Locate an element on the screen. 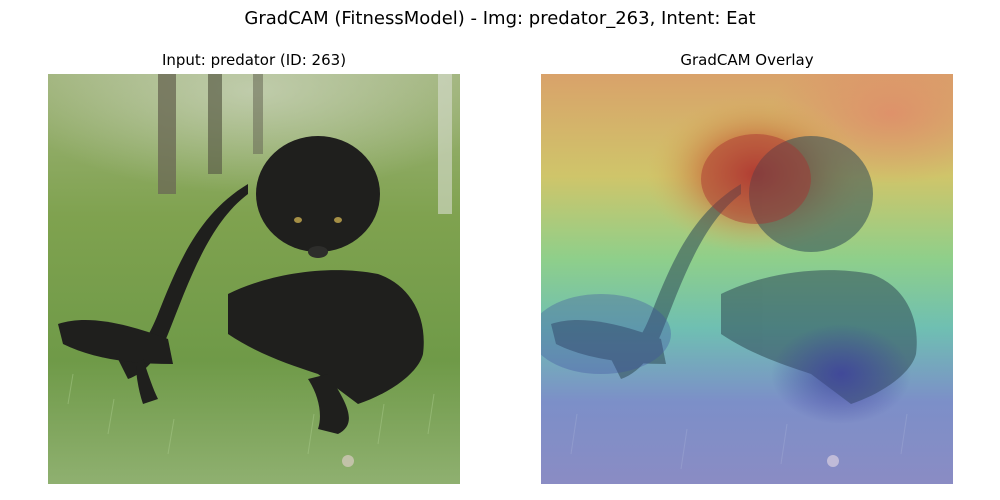 The image size is (1000, 500). input-image-title: Input: predator (ID: 263) is located at coordinates (254, 60).